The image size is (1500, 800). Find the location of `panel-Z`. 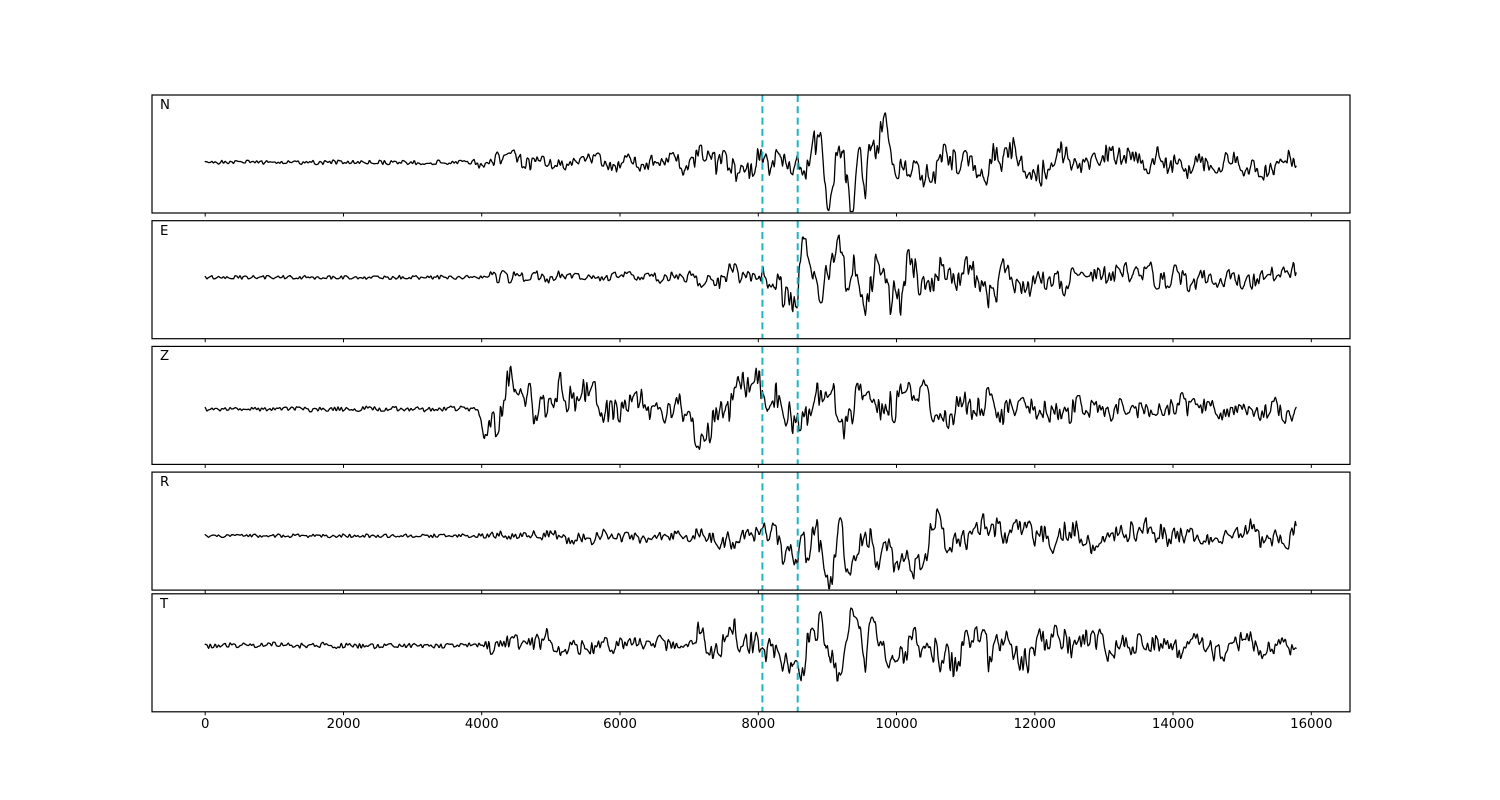

panel-Z is located at coordinates (751, 406).